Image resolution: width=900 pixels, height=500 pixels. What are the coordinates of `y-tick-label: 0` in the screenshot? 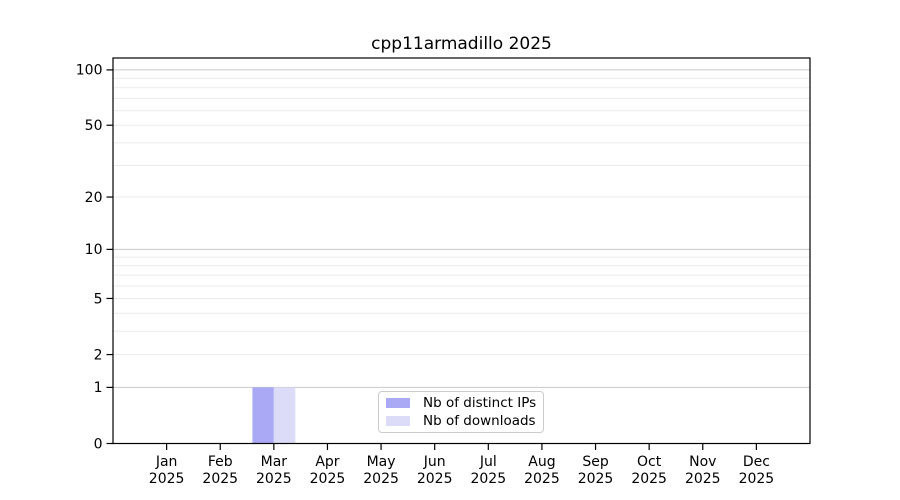 It's located at (98, 444).